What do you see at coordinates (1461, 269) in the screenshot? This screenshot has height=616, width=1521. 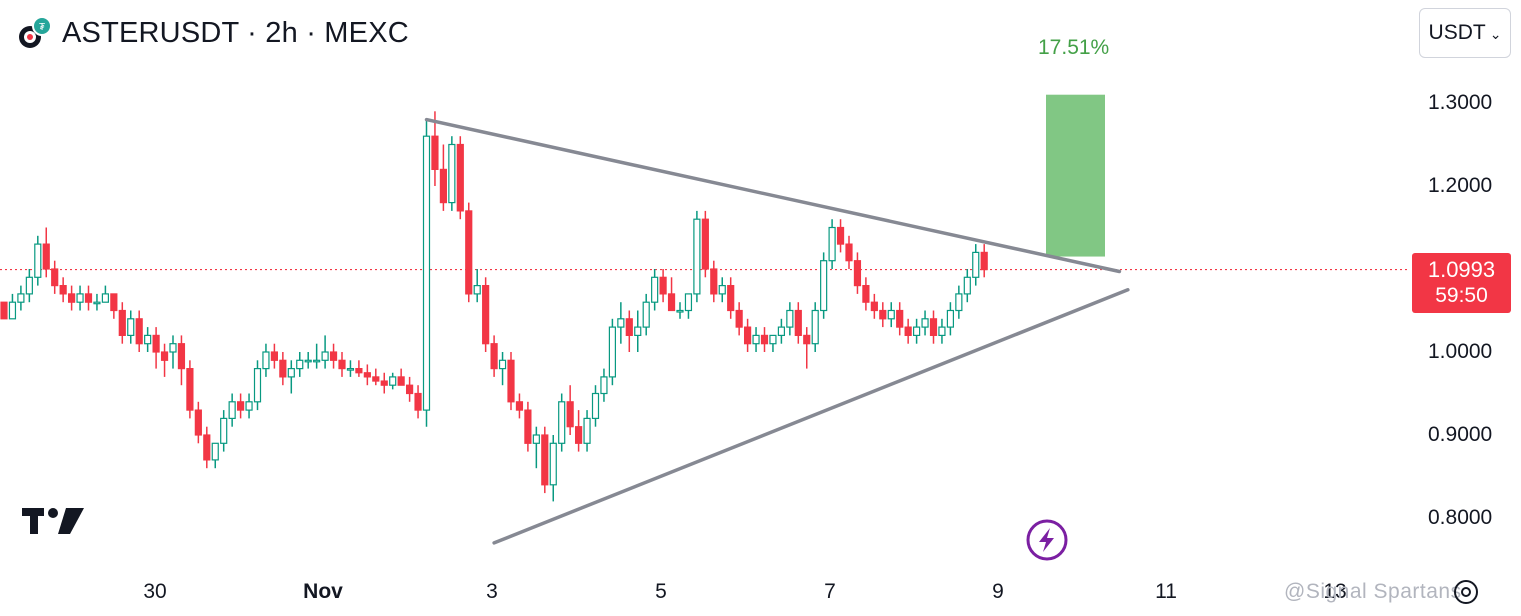 I see `last-price: 1.0993` at bounding box center [1461, 269].